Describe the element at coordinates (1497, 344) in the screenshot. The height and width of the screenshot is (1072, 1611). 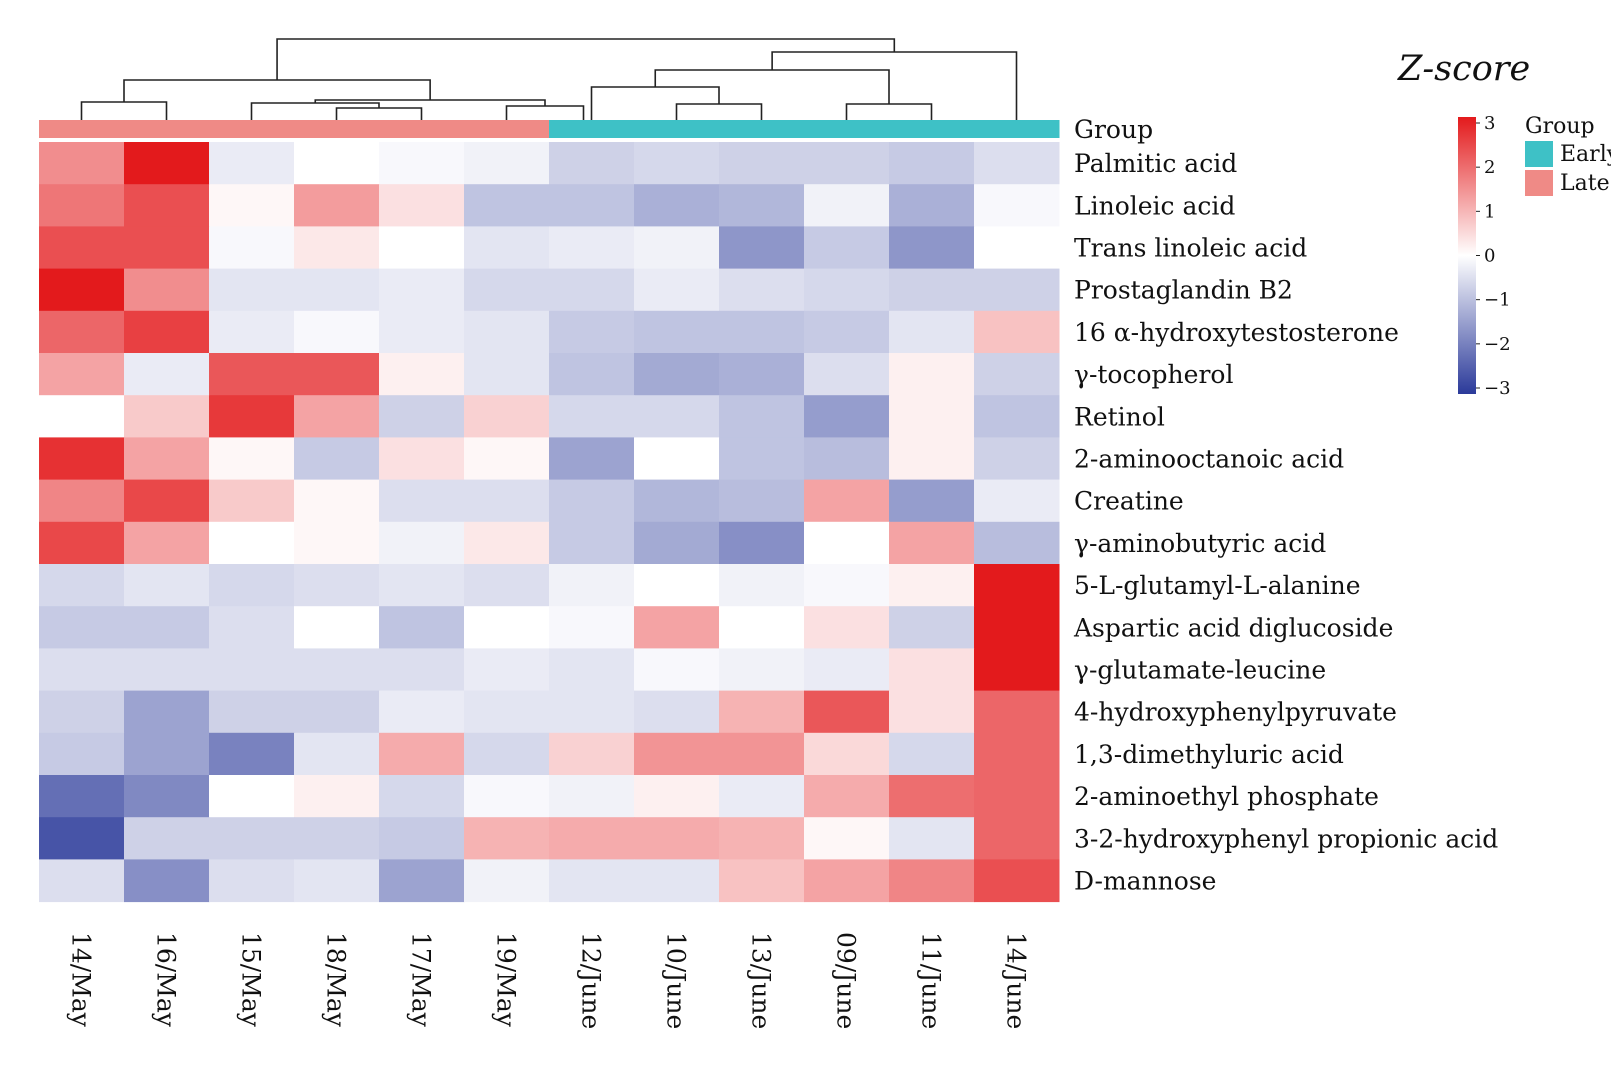
I see `colorbar-tick-label: −2` at that location.